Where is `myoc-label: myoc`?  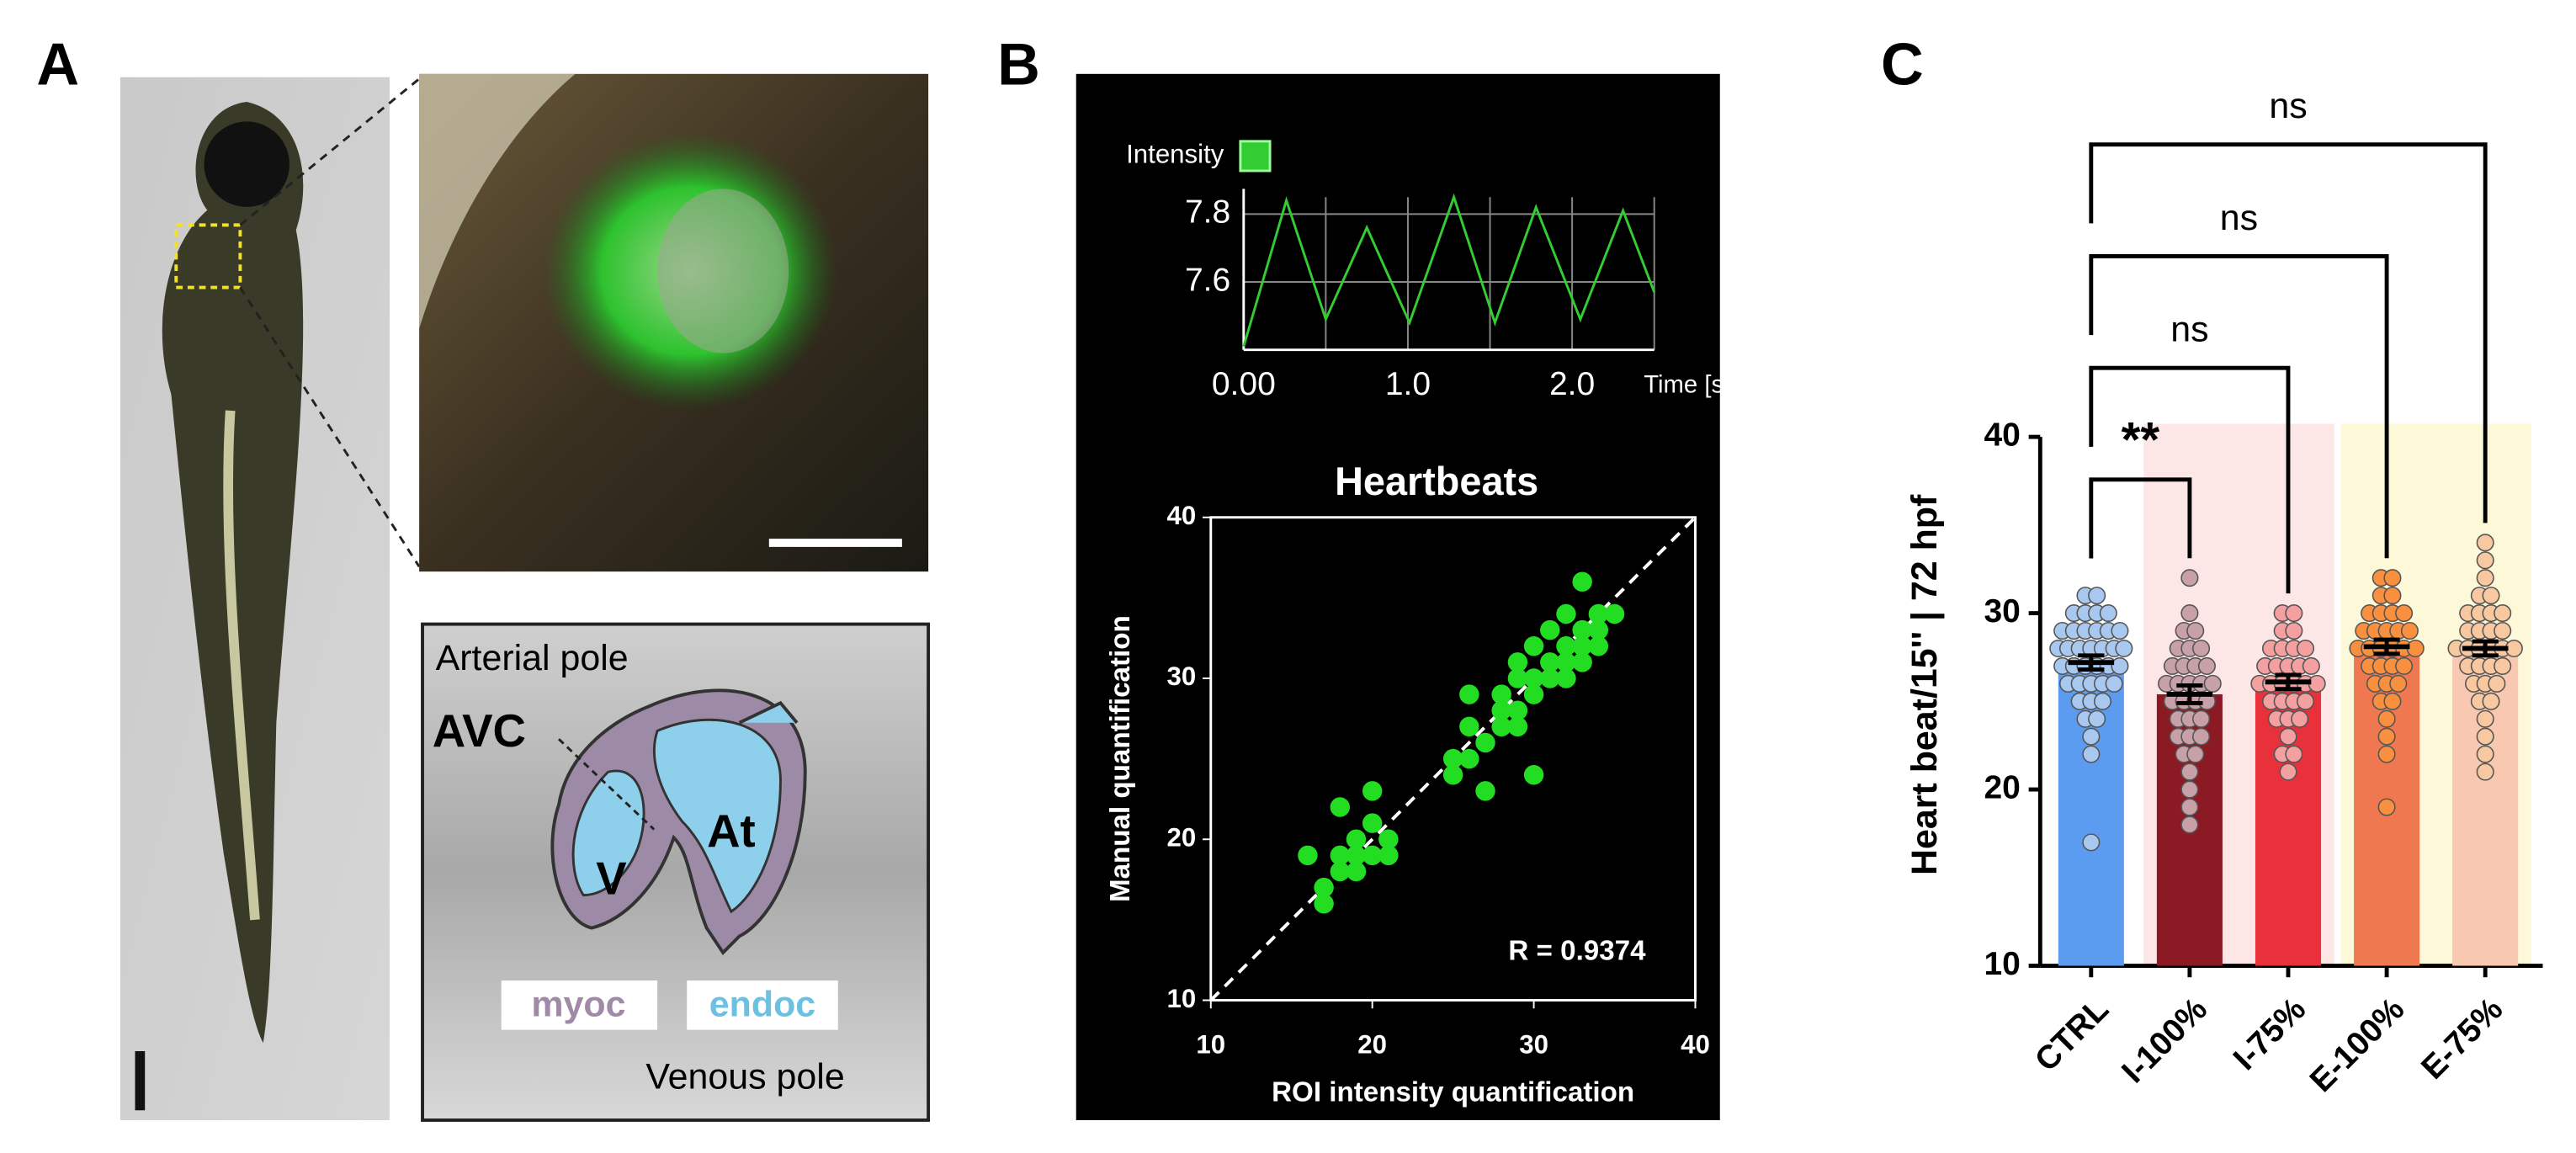
myoc-label: myoc is located at coordinates (578, 1005).